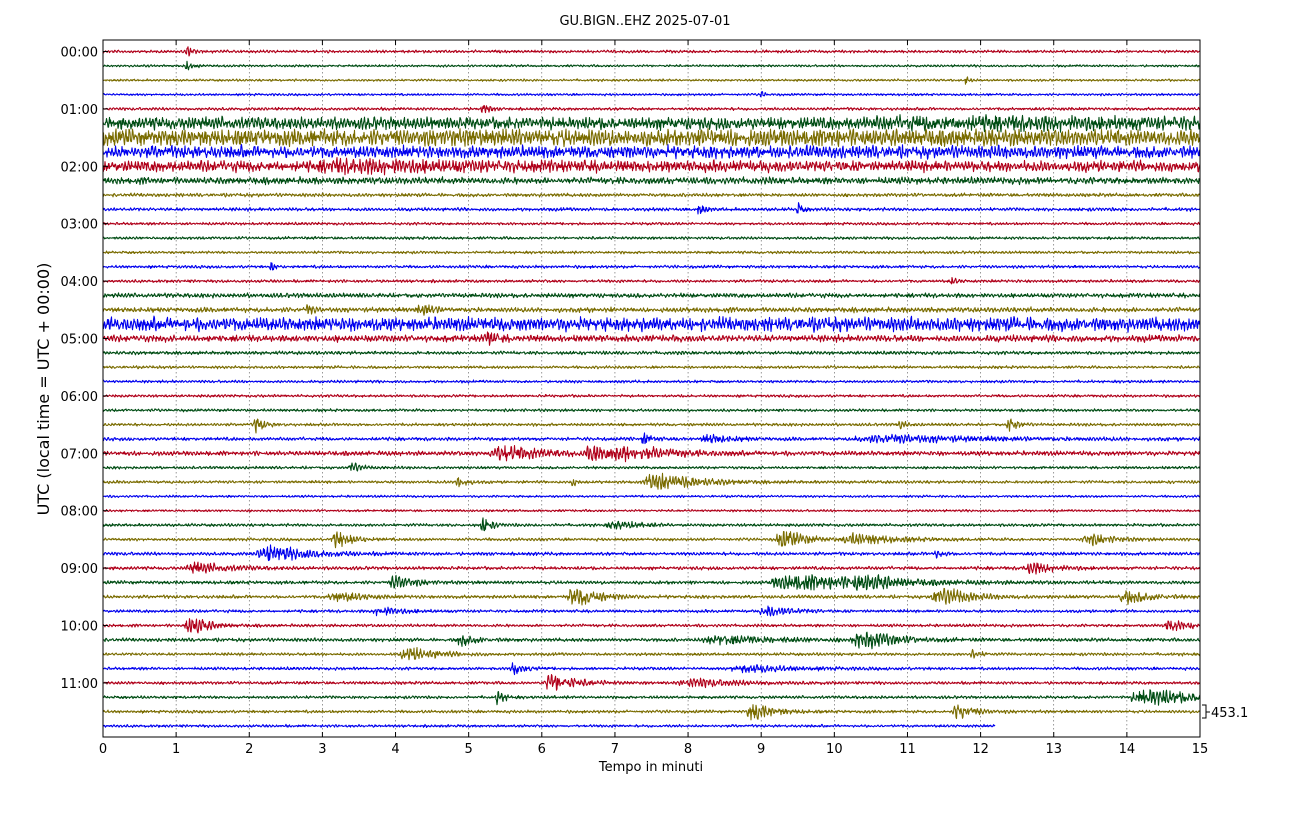 The image size is (1290, 819). What do you see at coordinates (176, 749) in the screenshot?
I see `x-tick-label: 1` at bounding box center [176, 749].